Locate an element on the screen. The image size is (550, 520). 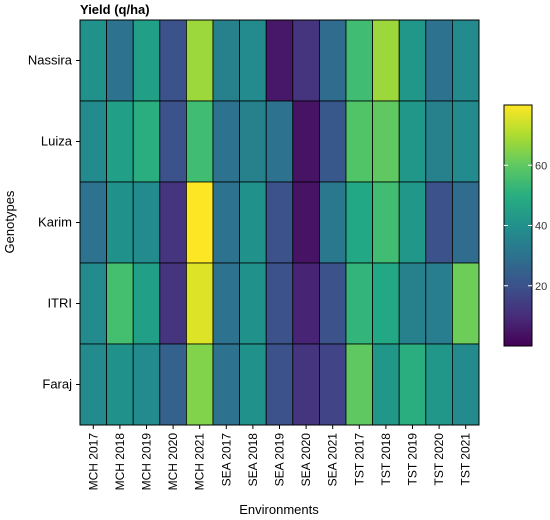
y-tick-label: Karim is located at coordinates (55, 222).